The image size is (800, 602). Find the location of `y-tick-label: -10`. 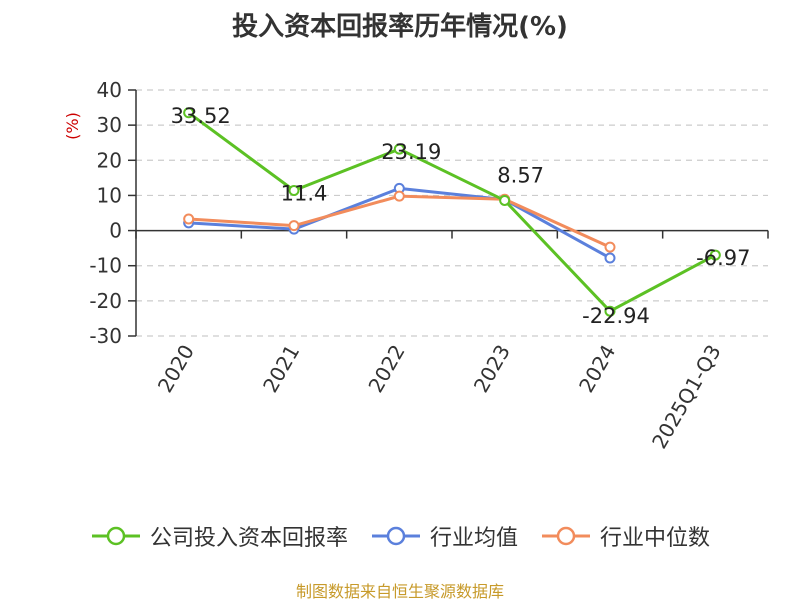

y-tick-label: -10 is located at coordinates (105, 266).